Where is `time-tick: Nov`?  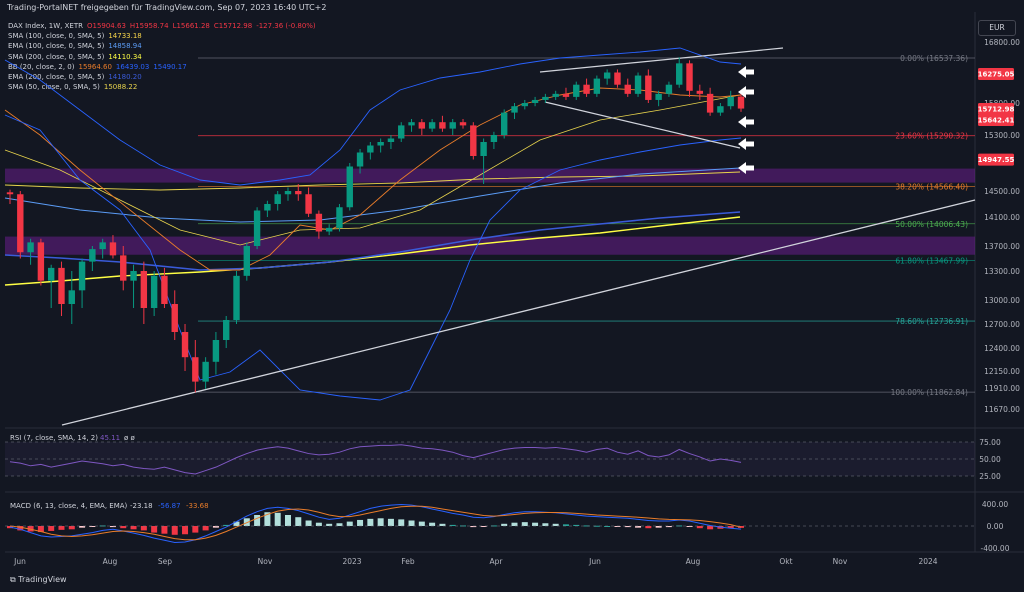
time-tick: Nov is located at coordinates (840, 561).